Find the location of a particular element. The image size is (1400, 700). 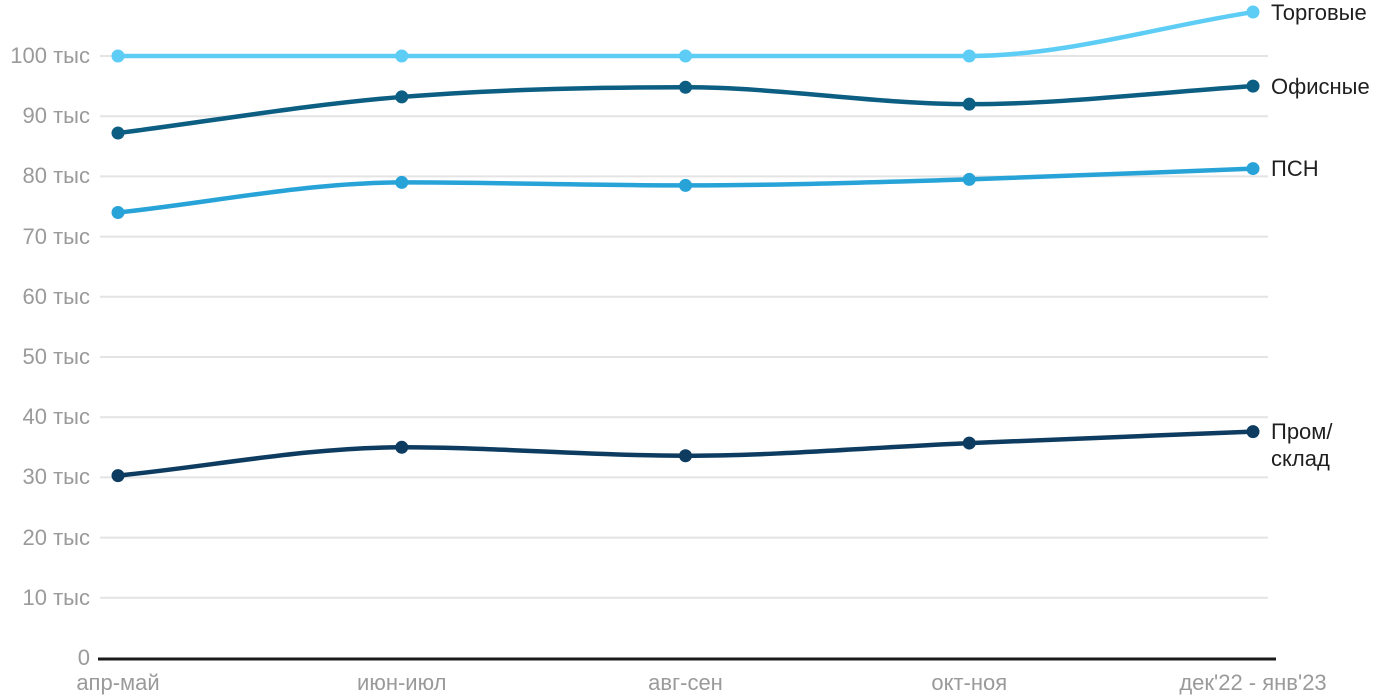

y-tick-10: 10 тыс is located at coordinates (56, 597).